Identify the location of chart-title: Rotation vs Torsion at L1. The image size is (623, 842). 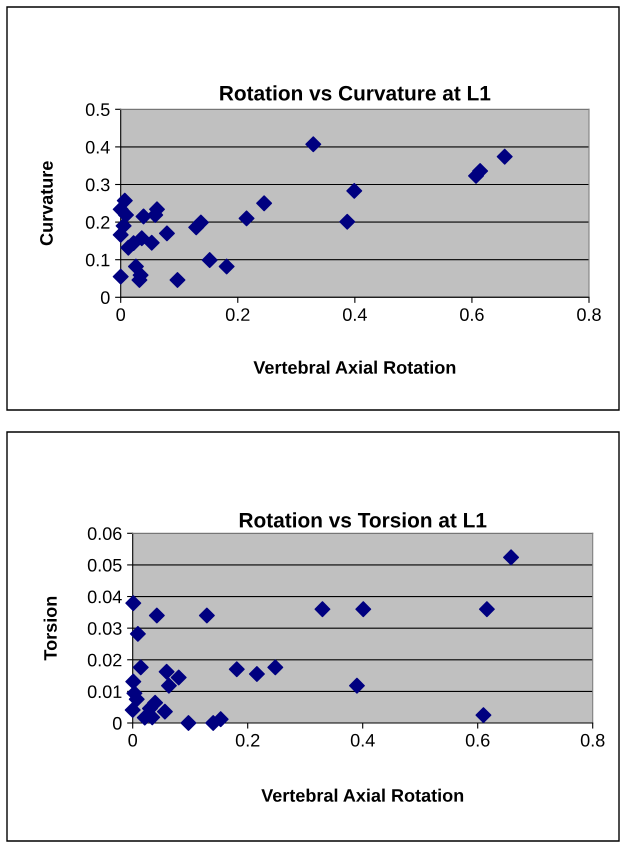
(363, 520).